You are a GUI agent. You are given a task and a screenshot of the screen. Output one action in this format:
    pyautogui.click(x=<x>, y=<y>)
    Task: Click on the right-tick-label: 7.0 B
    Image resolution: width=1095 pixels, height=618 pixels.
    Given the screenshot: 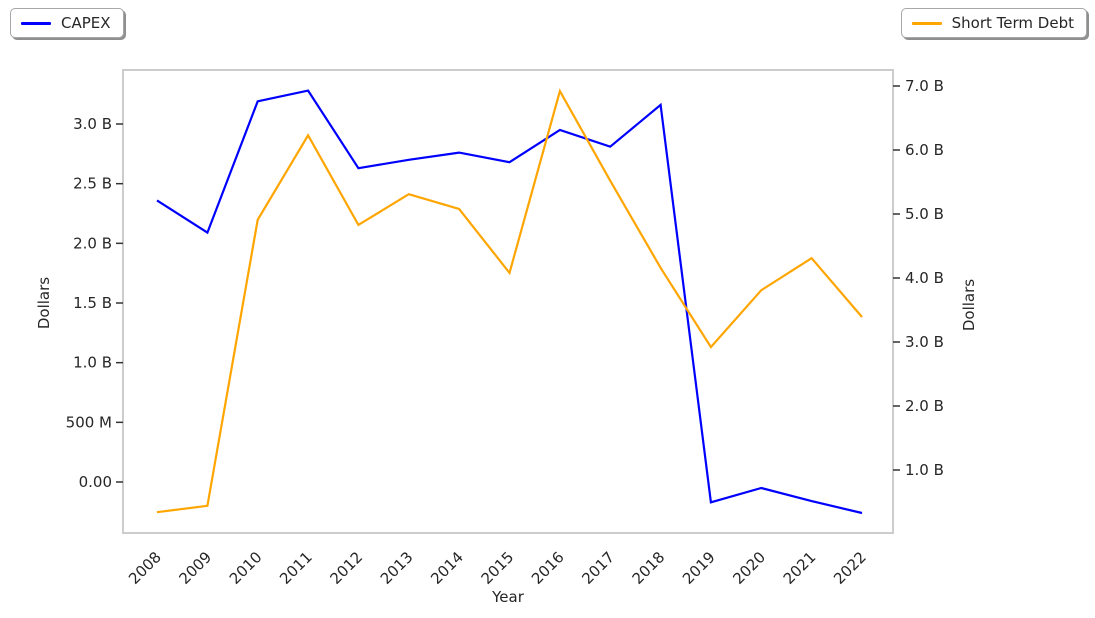 What is the action you would take?
    pyautogui.click(x=924, y=86)
    